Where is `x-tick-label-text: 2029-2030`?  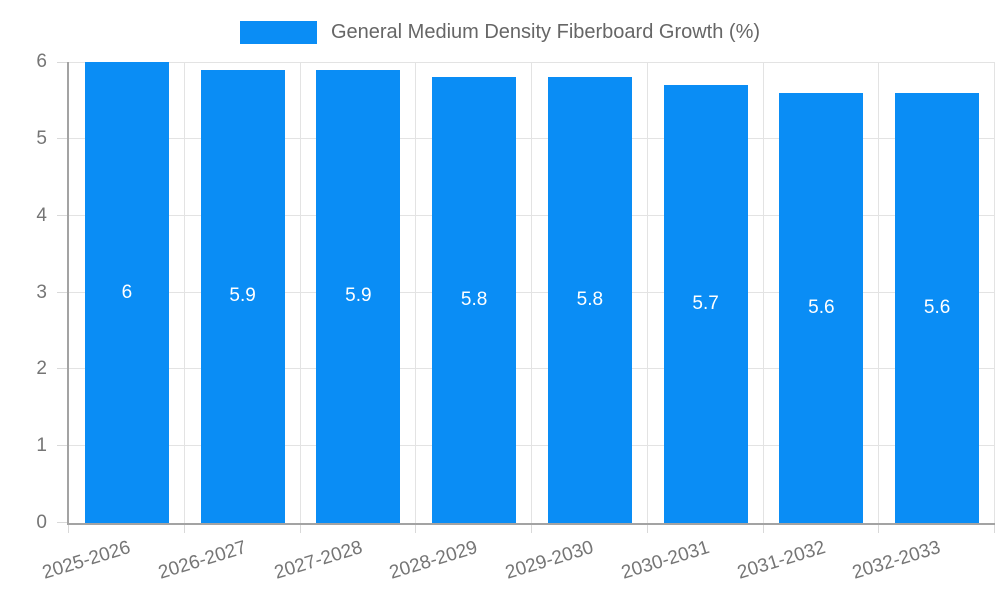
x-tick-label-text: 2029-2030 is located at coordinates (549, 560).